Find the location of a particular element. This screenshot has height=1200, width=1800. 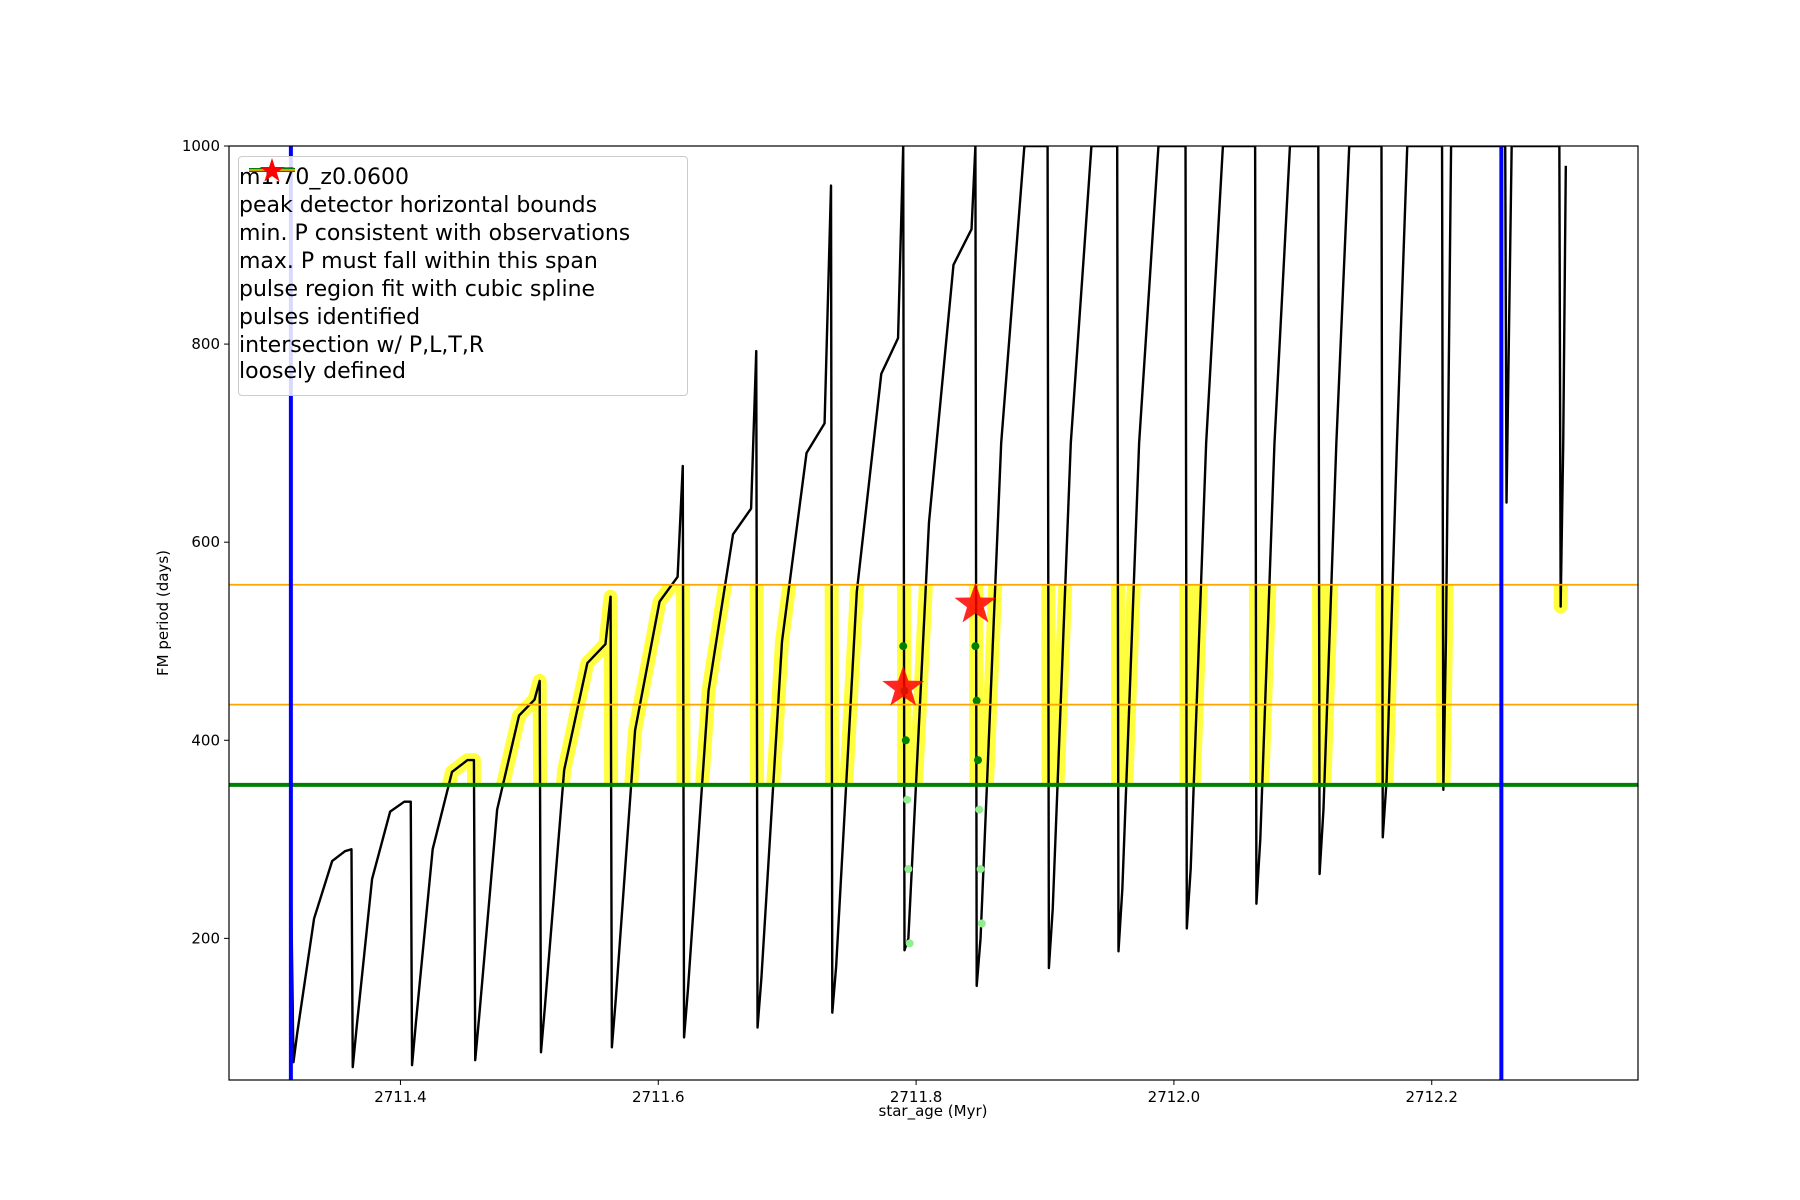

legend-entry: pulse region fit with cubic spline is located at coordinates (463, 234).